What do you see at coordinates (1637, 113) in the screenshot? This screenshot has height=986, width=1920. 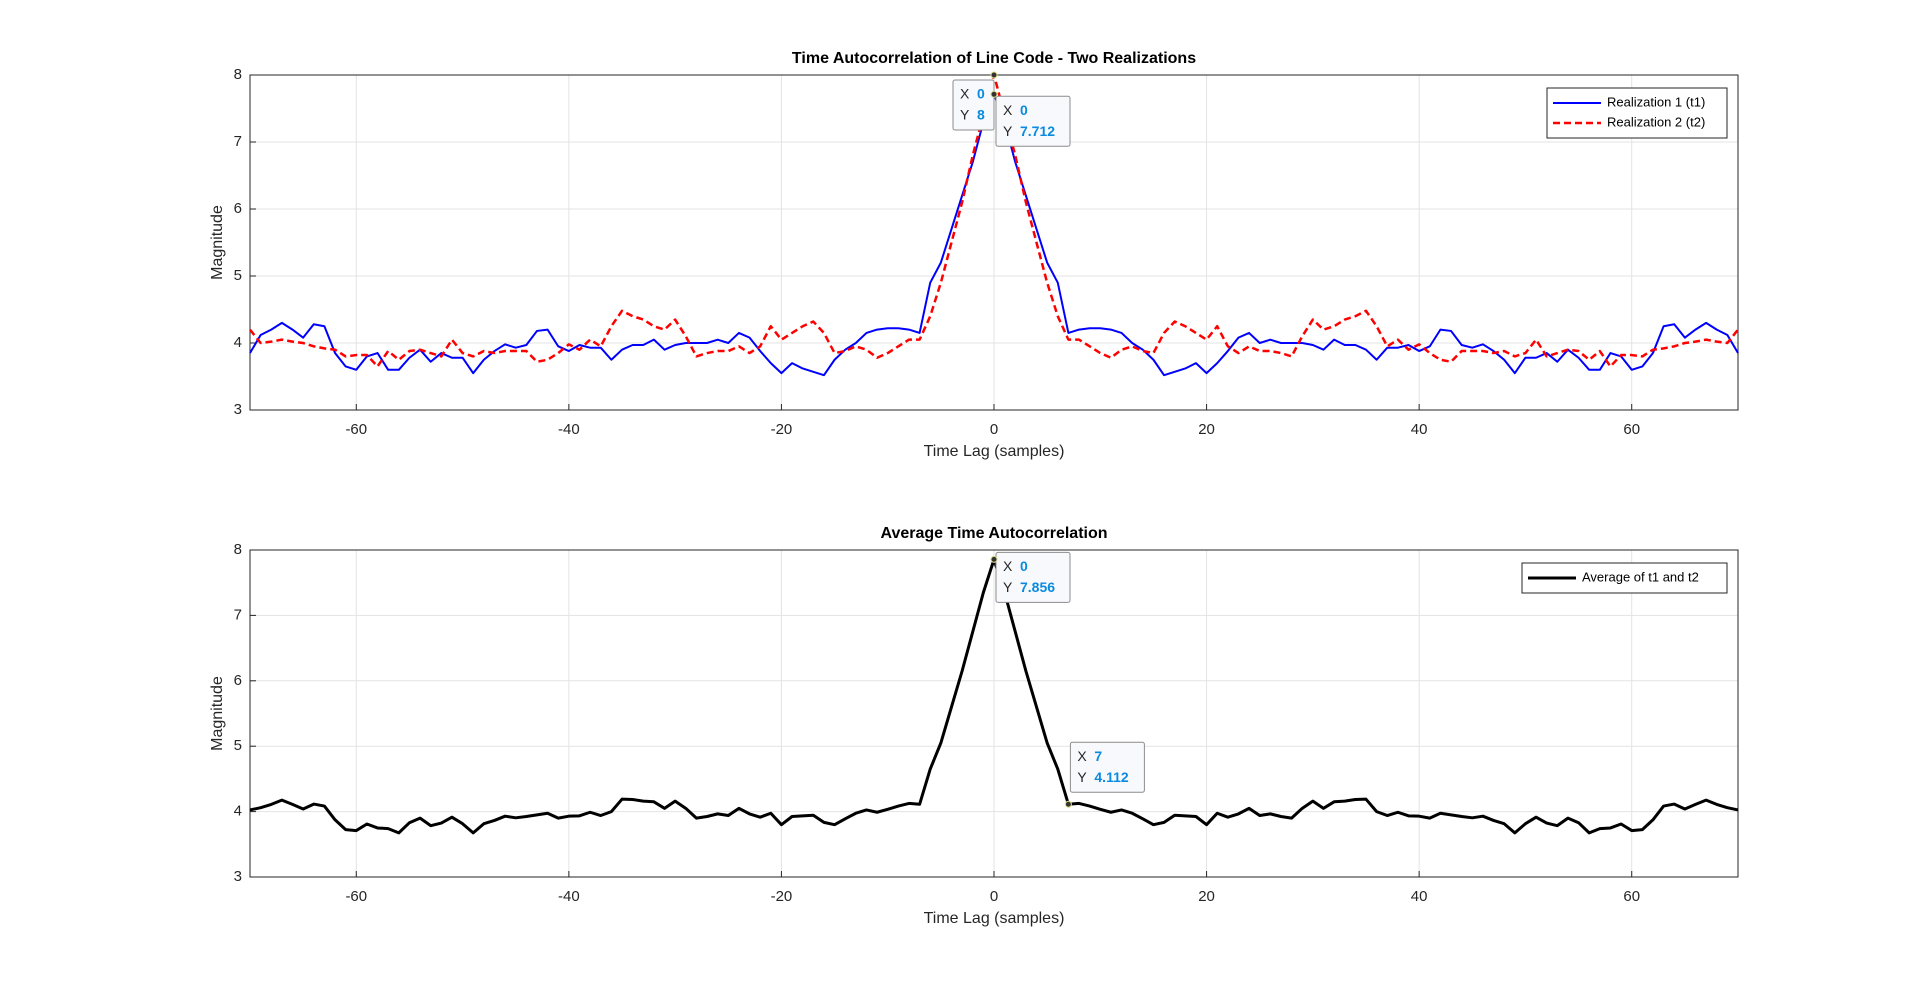 I see `legend-box` at bounding box center [1637, 113].